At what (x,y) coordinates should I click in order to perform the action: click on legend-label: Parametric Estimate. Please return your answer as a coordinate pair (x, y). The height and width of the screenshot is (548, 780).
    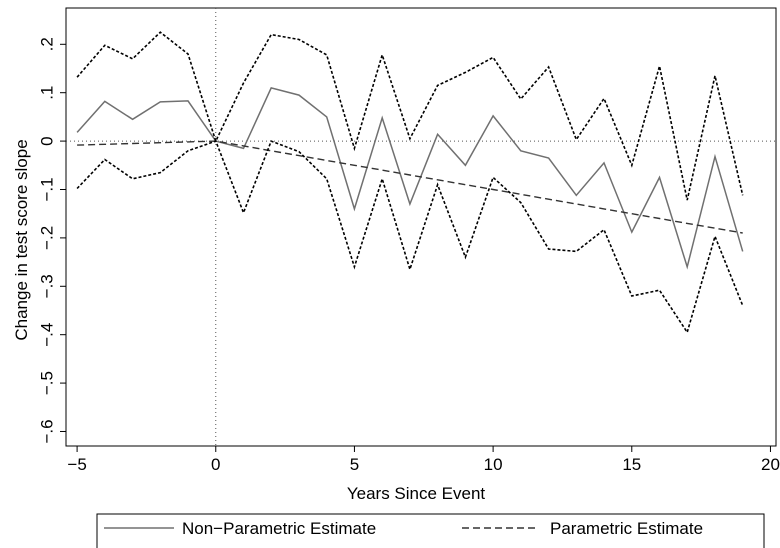
    Looking at the image, I should click on (626, 528).